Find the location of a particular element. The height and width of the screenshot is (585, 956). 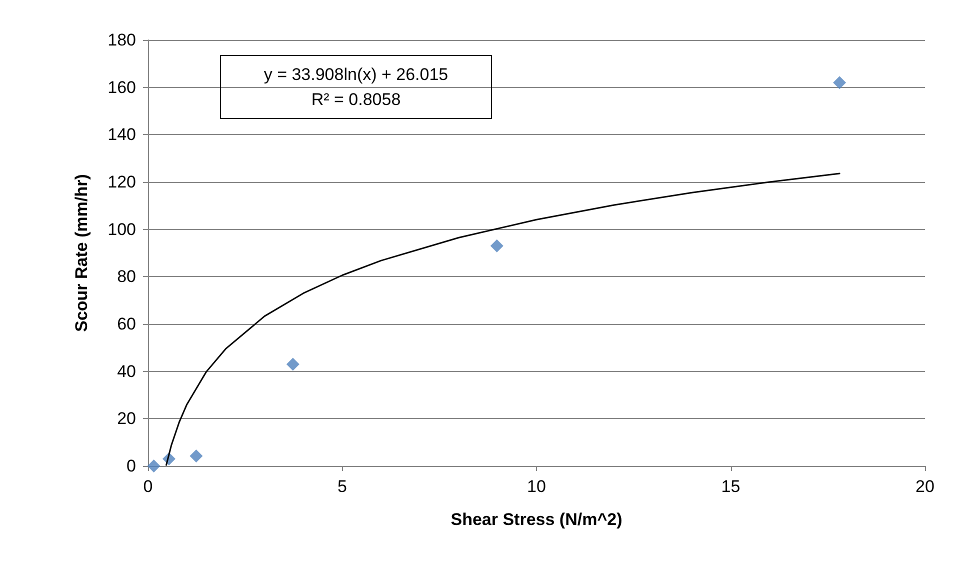

y-tick-label: 120 is located at coordinates (122, 182).